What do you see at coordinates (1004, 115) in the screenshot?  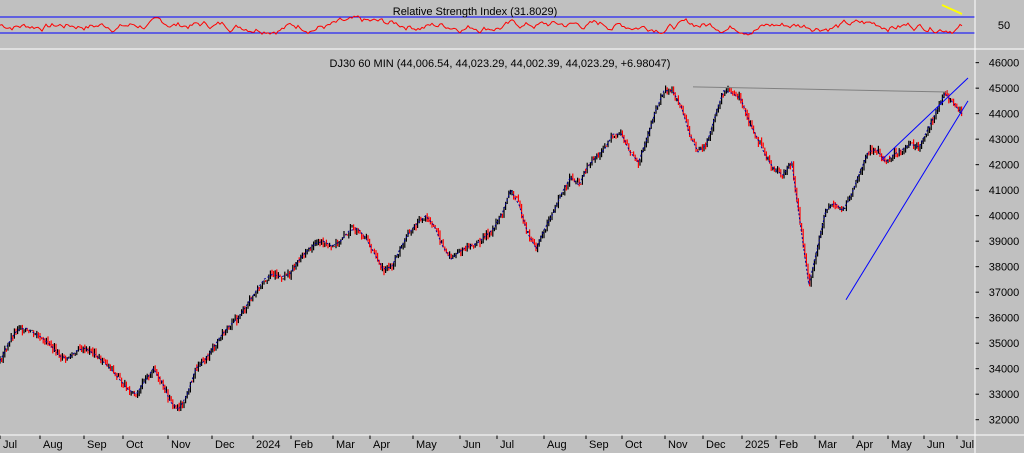 I see `y-tick-label: 44000` at bounding box center [1004, 115].